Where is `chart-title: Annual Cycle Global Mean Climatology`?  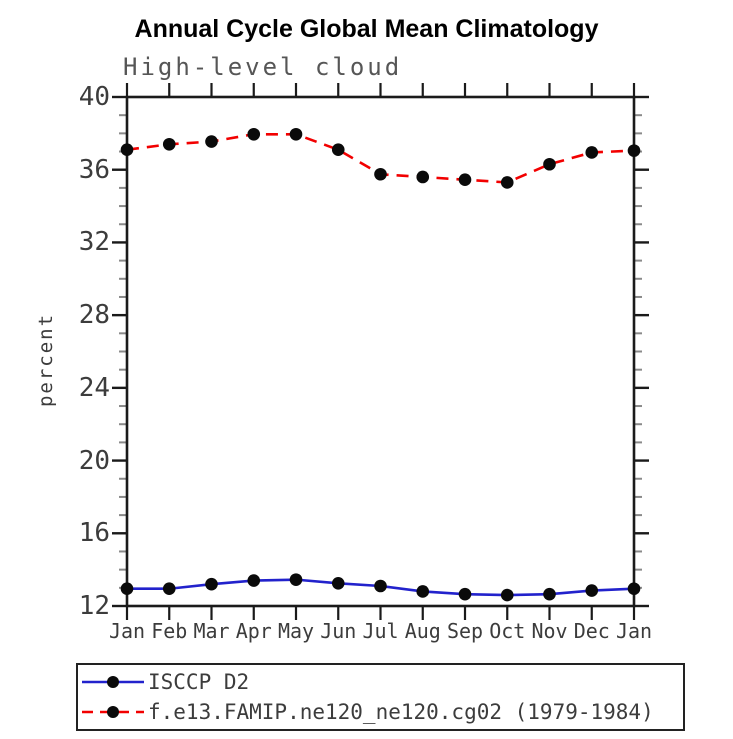
chart-title: Annual Cycle Global Mean Climatology is located at coordinates (366, 29).